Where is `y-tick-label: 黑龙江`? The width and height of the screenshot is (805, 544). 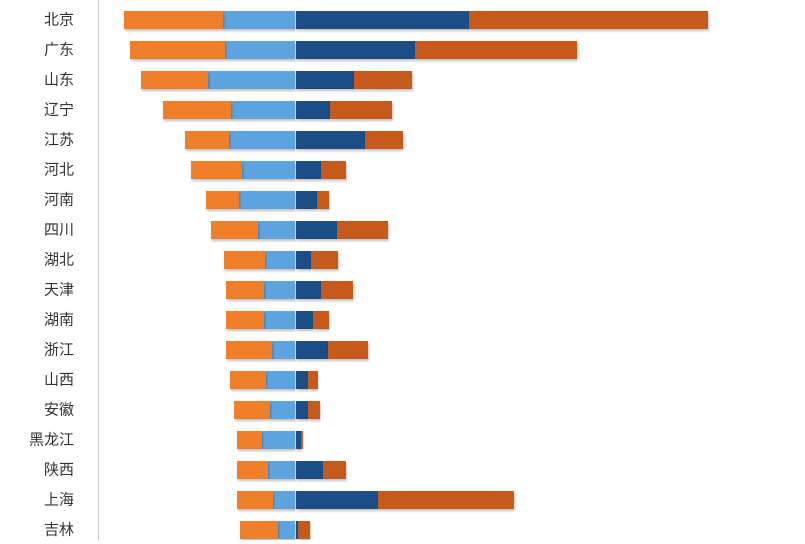
y-tick-label: 黑龙江 is located at coordinates (51, 440).